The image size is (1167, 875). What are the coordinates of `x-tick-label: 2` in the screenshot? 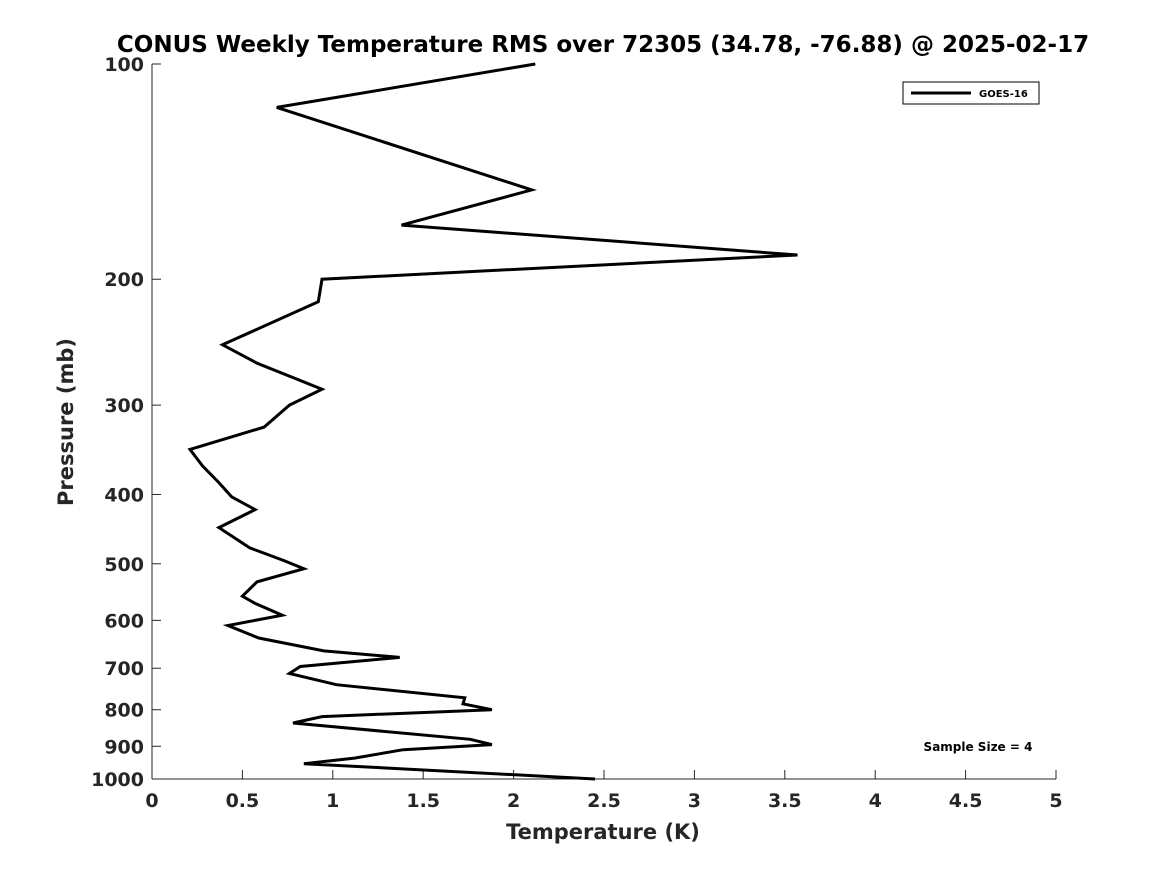 It's located at (513, 801).